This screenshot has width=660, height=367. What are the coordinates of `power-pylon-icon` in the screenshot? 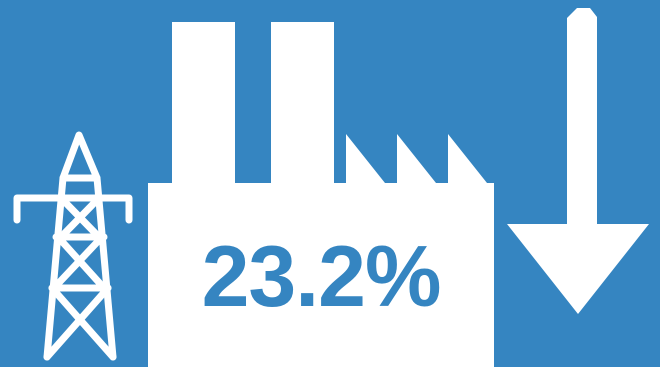 It's located at (73, 246).